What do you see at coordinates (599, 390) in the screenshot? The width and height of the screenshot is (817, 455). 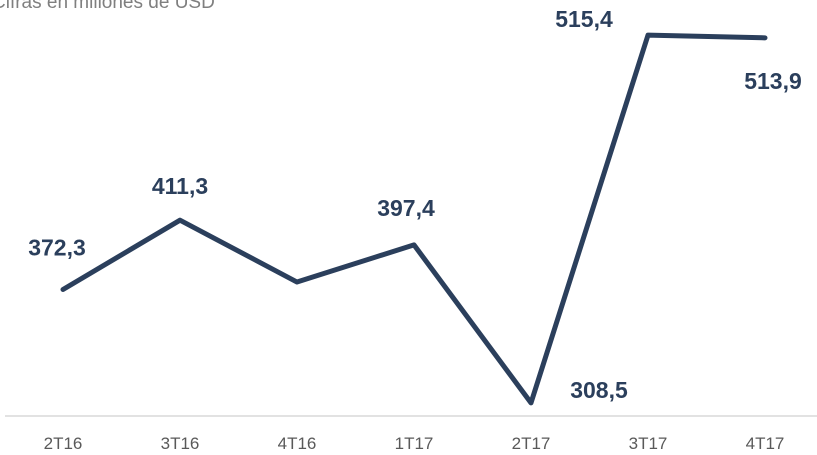 I see `value-label: 308,5` at bounding box center [599, 390].